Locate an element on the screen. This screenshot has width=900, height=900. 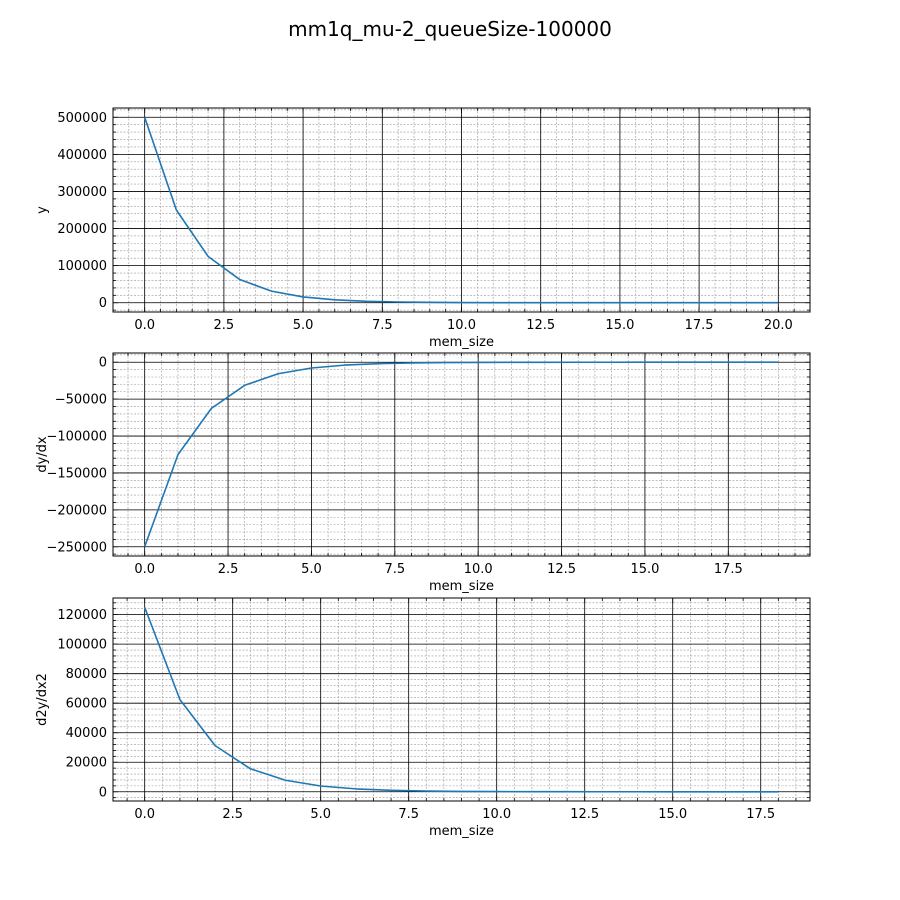
y-axis-label: d2y/dx2 is located at coordinates (42, 699).